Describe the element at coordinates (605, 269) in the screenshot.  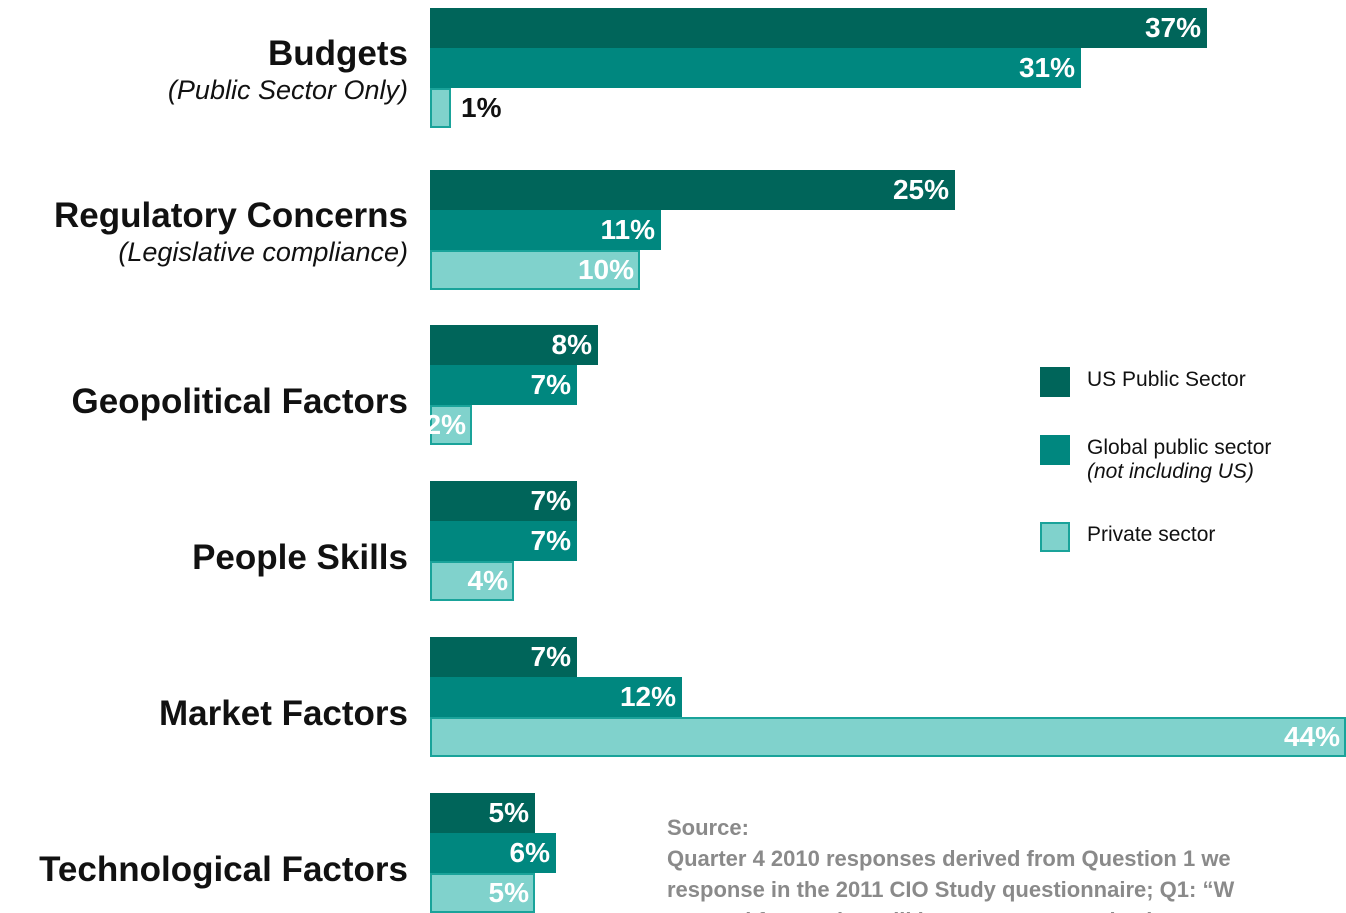
I see `bar-value-label: 10%` at that location.